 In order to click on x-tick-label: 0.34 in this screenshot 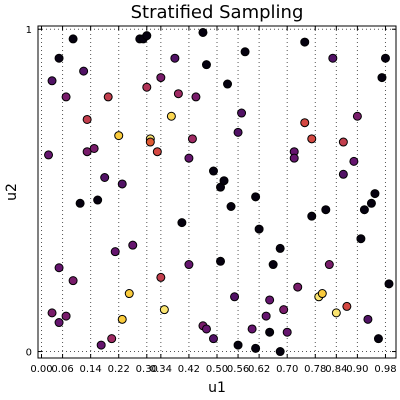, I will do `click(161, 369)`.